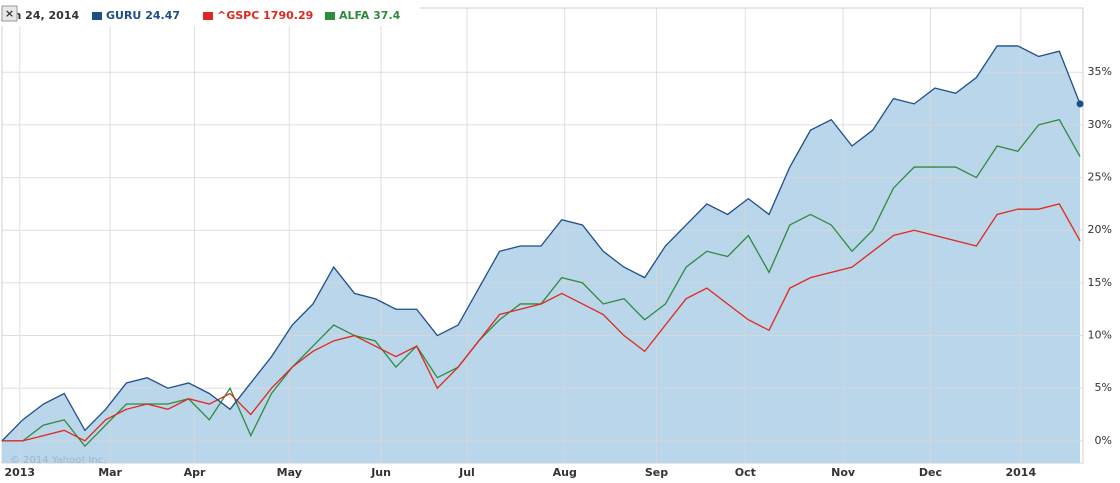  What do you see at coordinates (1100, 335) in the screenshot?
I see `y-tick-label: 10%` at bounding box center [1100, 335].